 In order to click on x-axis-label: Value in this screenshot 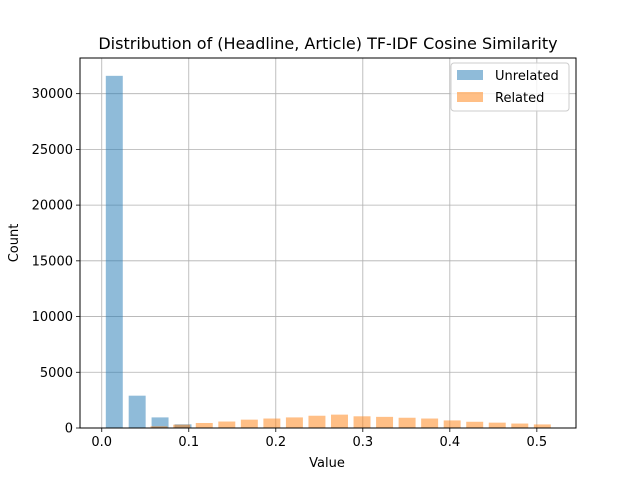, I will do `click(327, 463)`.